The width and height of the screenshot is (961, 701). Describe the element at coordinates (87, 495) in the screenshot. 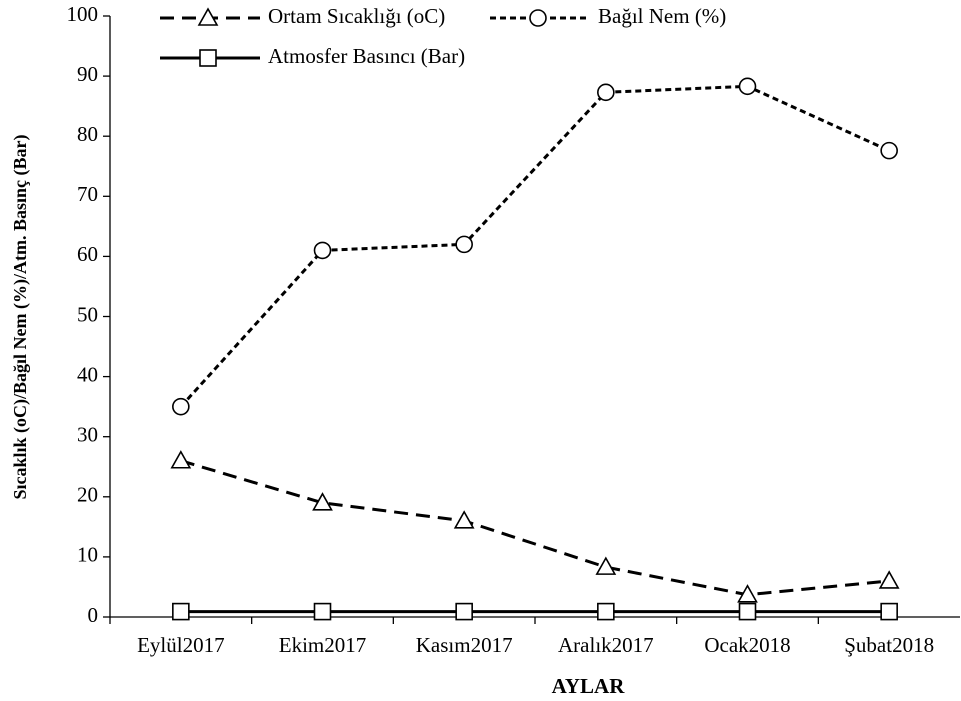

I see `y-tick-label: 20` at that location.